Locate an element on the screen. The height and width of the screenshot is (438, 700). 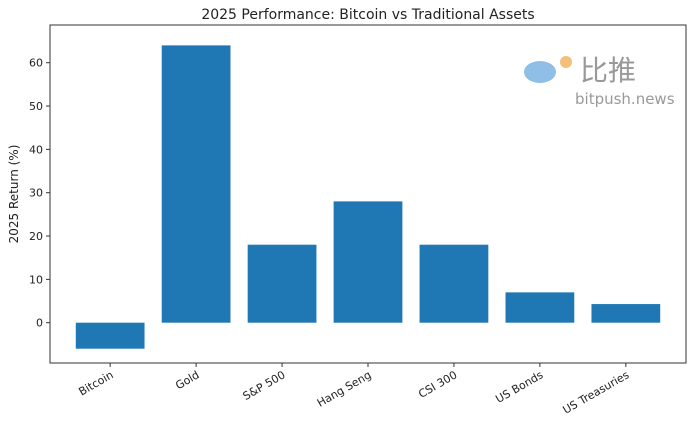
y-axis-label: 2025 Return (%) is located at coordinates (14, 194).